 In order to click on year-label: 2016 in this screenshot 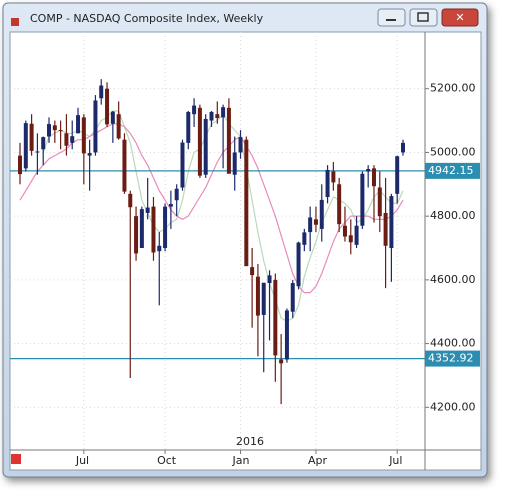, I will do `click(250, 441)`.